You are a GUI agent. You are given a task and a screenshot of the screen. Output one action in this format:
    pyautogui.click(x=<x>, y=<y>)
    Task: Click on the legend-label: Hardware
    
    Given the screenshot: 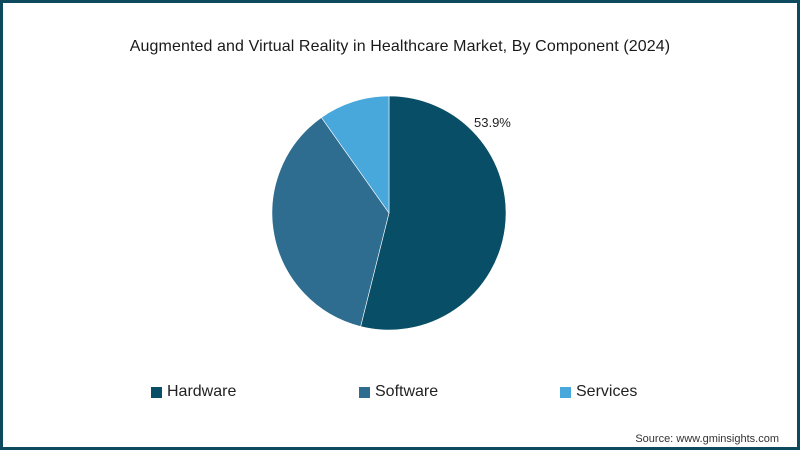 What is the action you would take?
    pyautogui.click(x=202, y=391)
    